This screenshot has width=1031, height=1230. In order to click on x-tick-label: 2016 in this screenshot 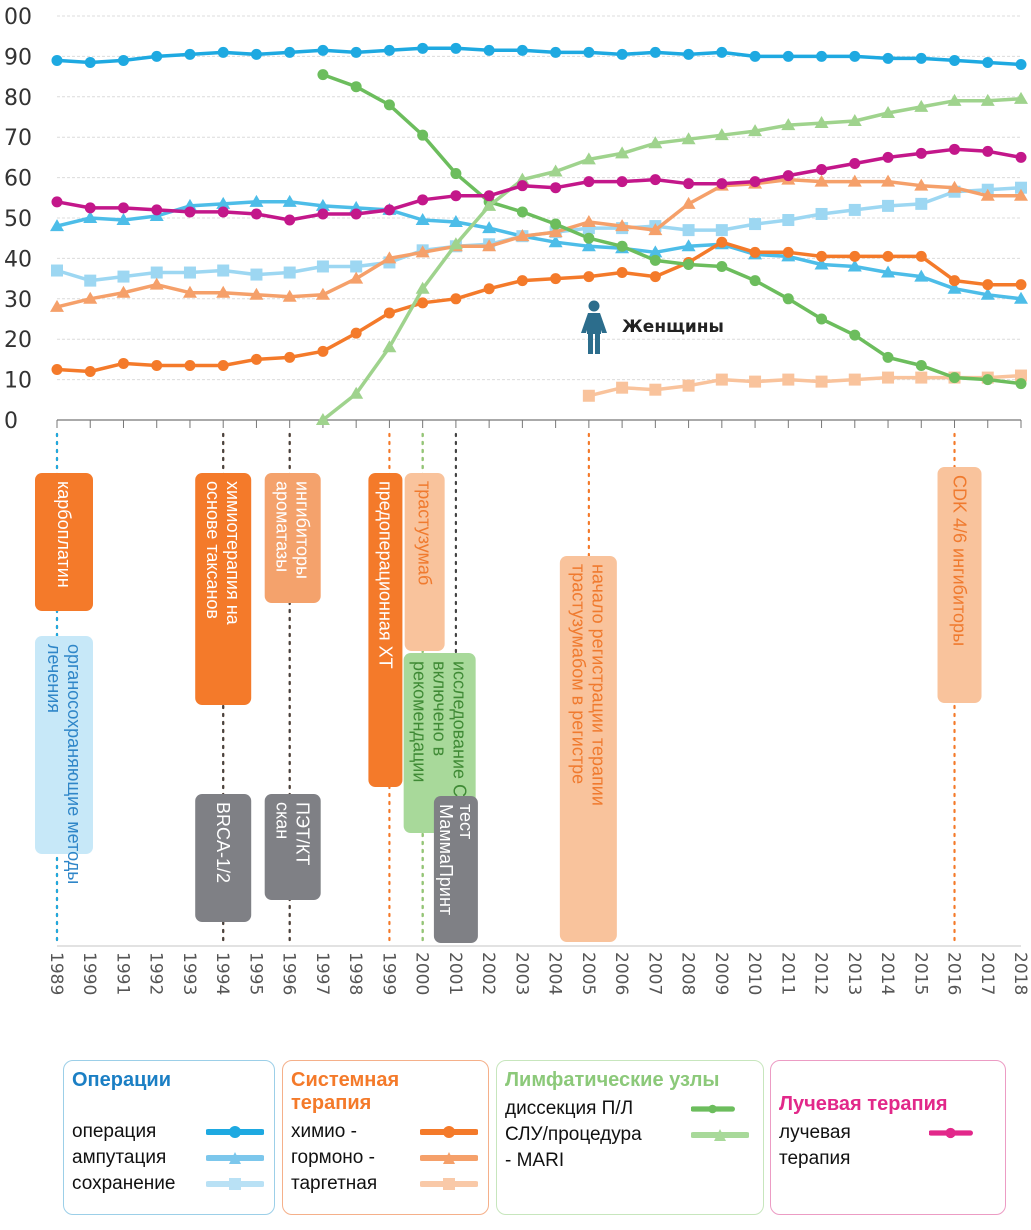, I will do `click(954, 973)`.